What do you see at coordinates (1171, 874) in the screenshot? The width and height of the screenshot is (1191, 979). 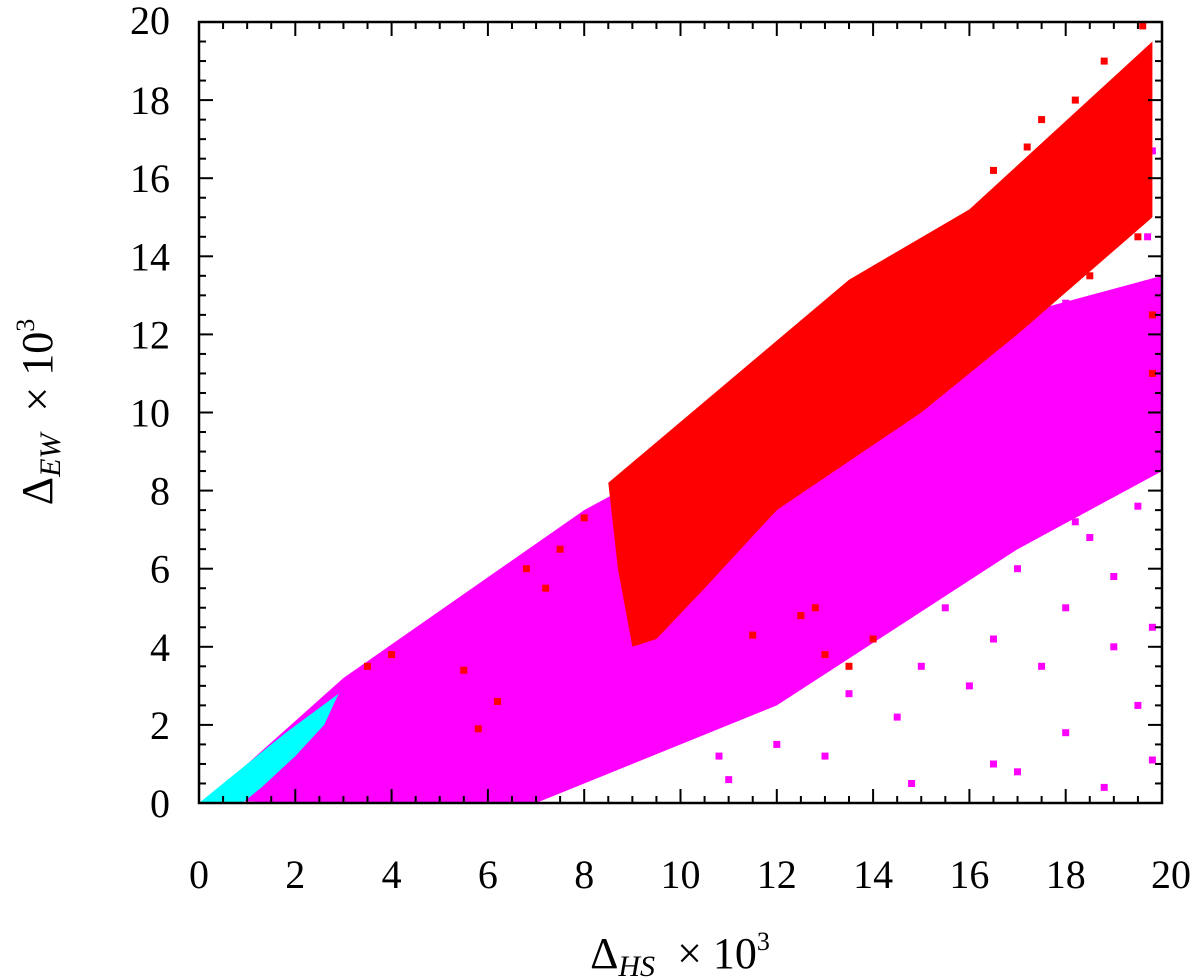 I see `x-tick-label: 20` at bounding box center [1171, 874].